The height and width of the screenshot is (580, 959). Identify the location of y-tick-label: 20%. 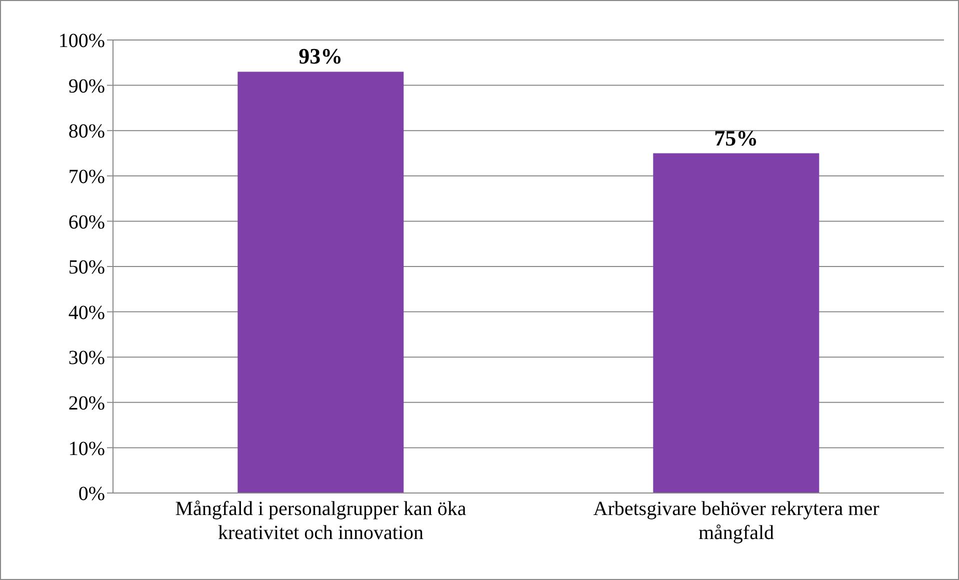
(86, 403).